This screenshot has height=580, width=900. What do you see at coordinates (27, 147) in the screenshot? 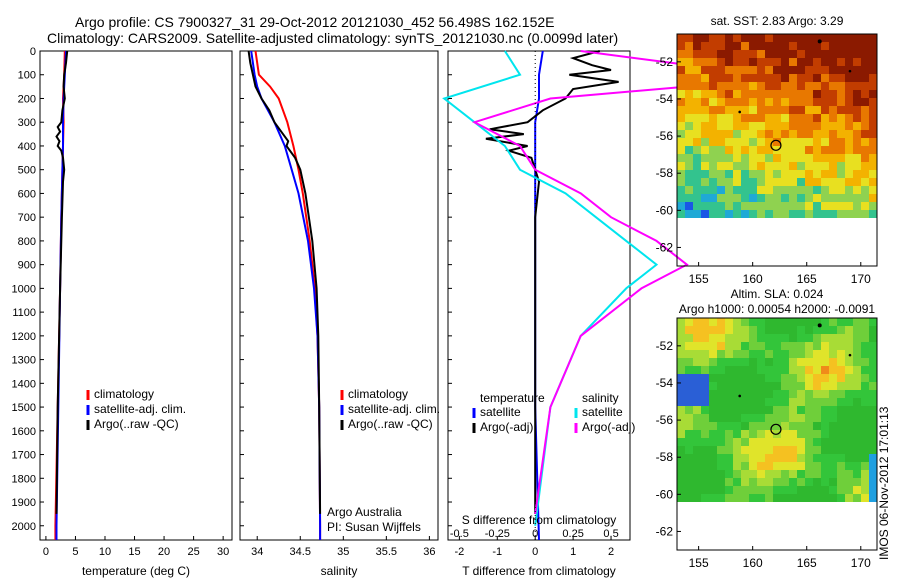
I see `temperature-ytick-label: 400` at bounding box center [27, 147].